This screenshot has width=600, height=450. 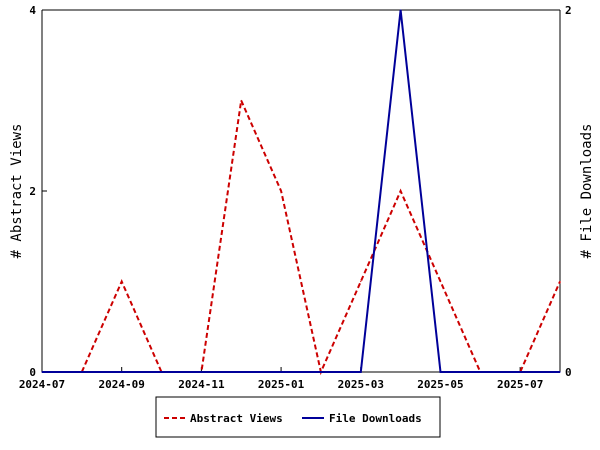 What do you see at coordinates (563, 191) in the screenshot?
I see `right-y-axis-ticks: 02` at bounding box center [563, 191].